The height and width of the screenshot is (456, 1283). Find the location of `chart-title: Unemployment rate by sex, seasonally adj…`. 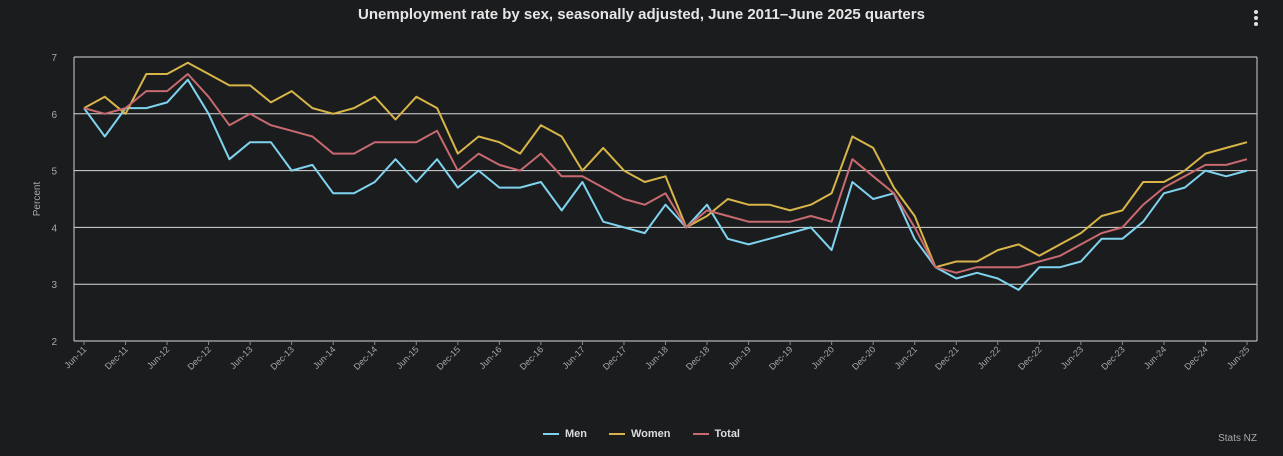

chart-title: Unemployment rate by sex, seasonally adj… is located at coordinates (641, 14).